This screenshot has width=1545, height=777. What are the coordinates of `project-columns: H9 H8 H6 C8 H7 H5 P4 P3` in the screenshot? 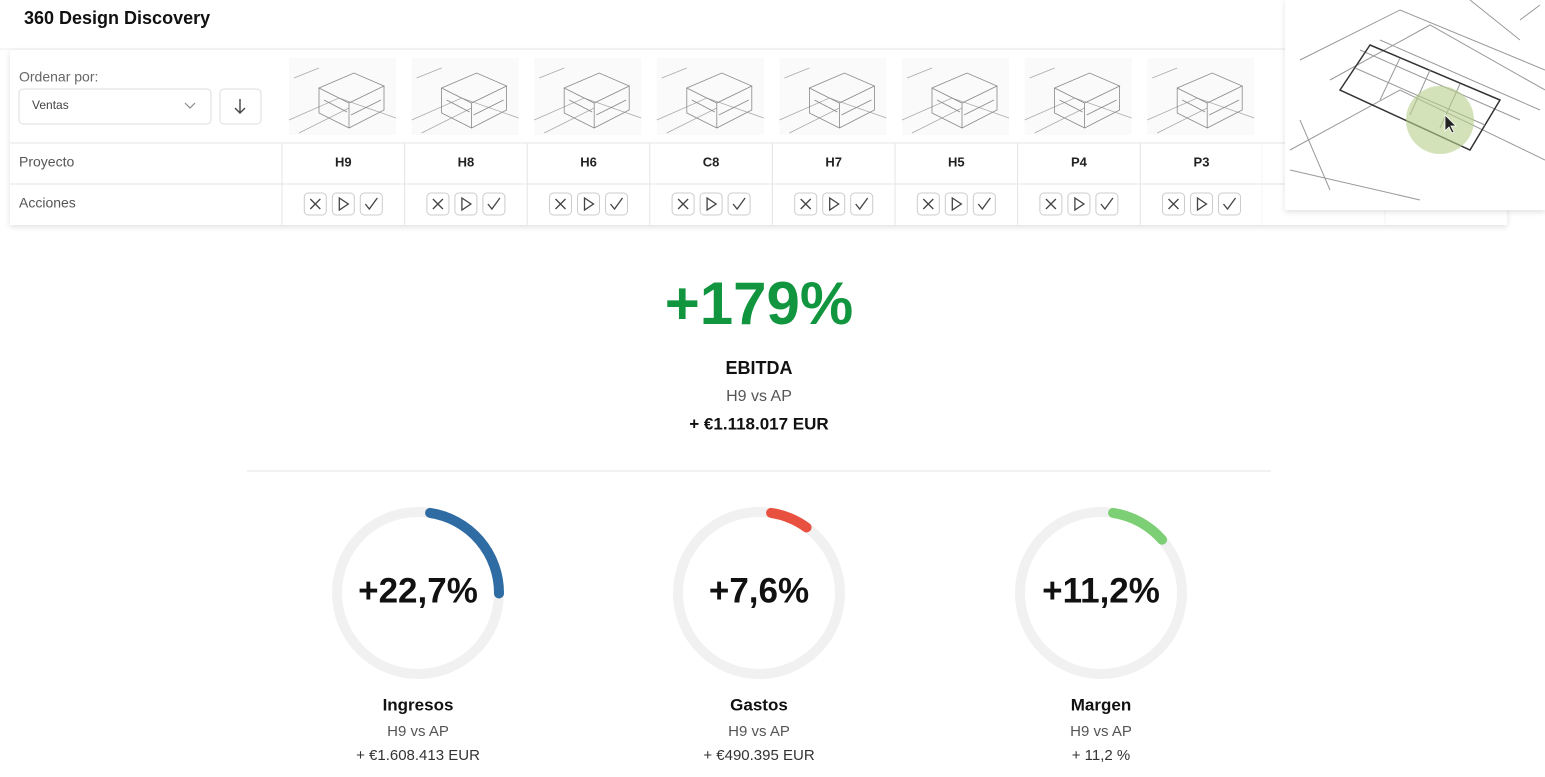 It's located at (768, 141).